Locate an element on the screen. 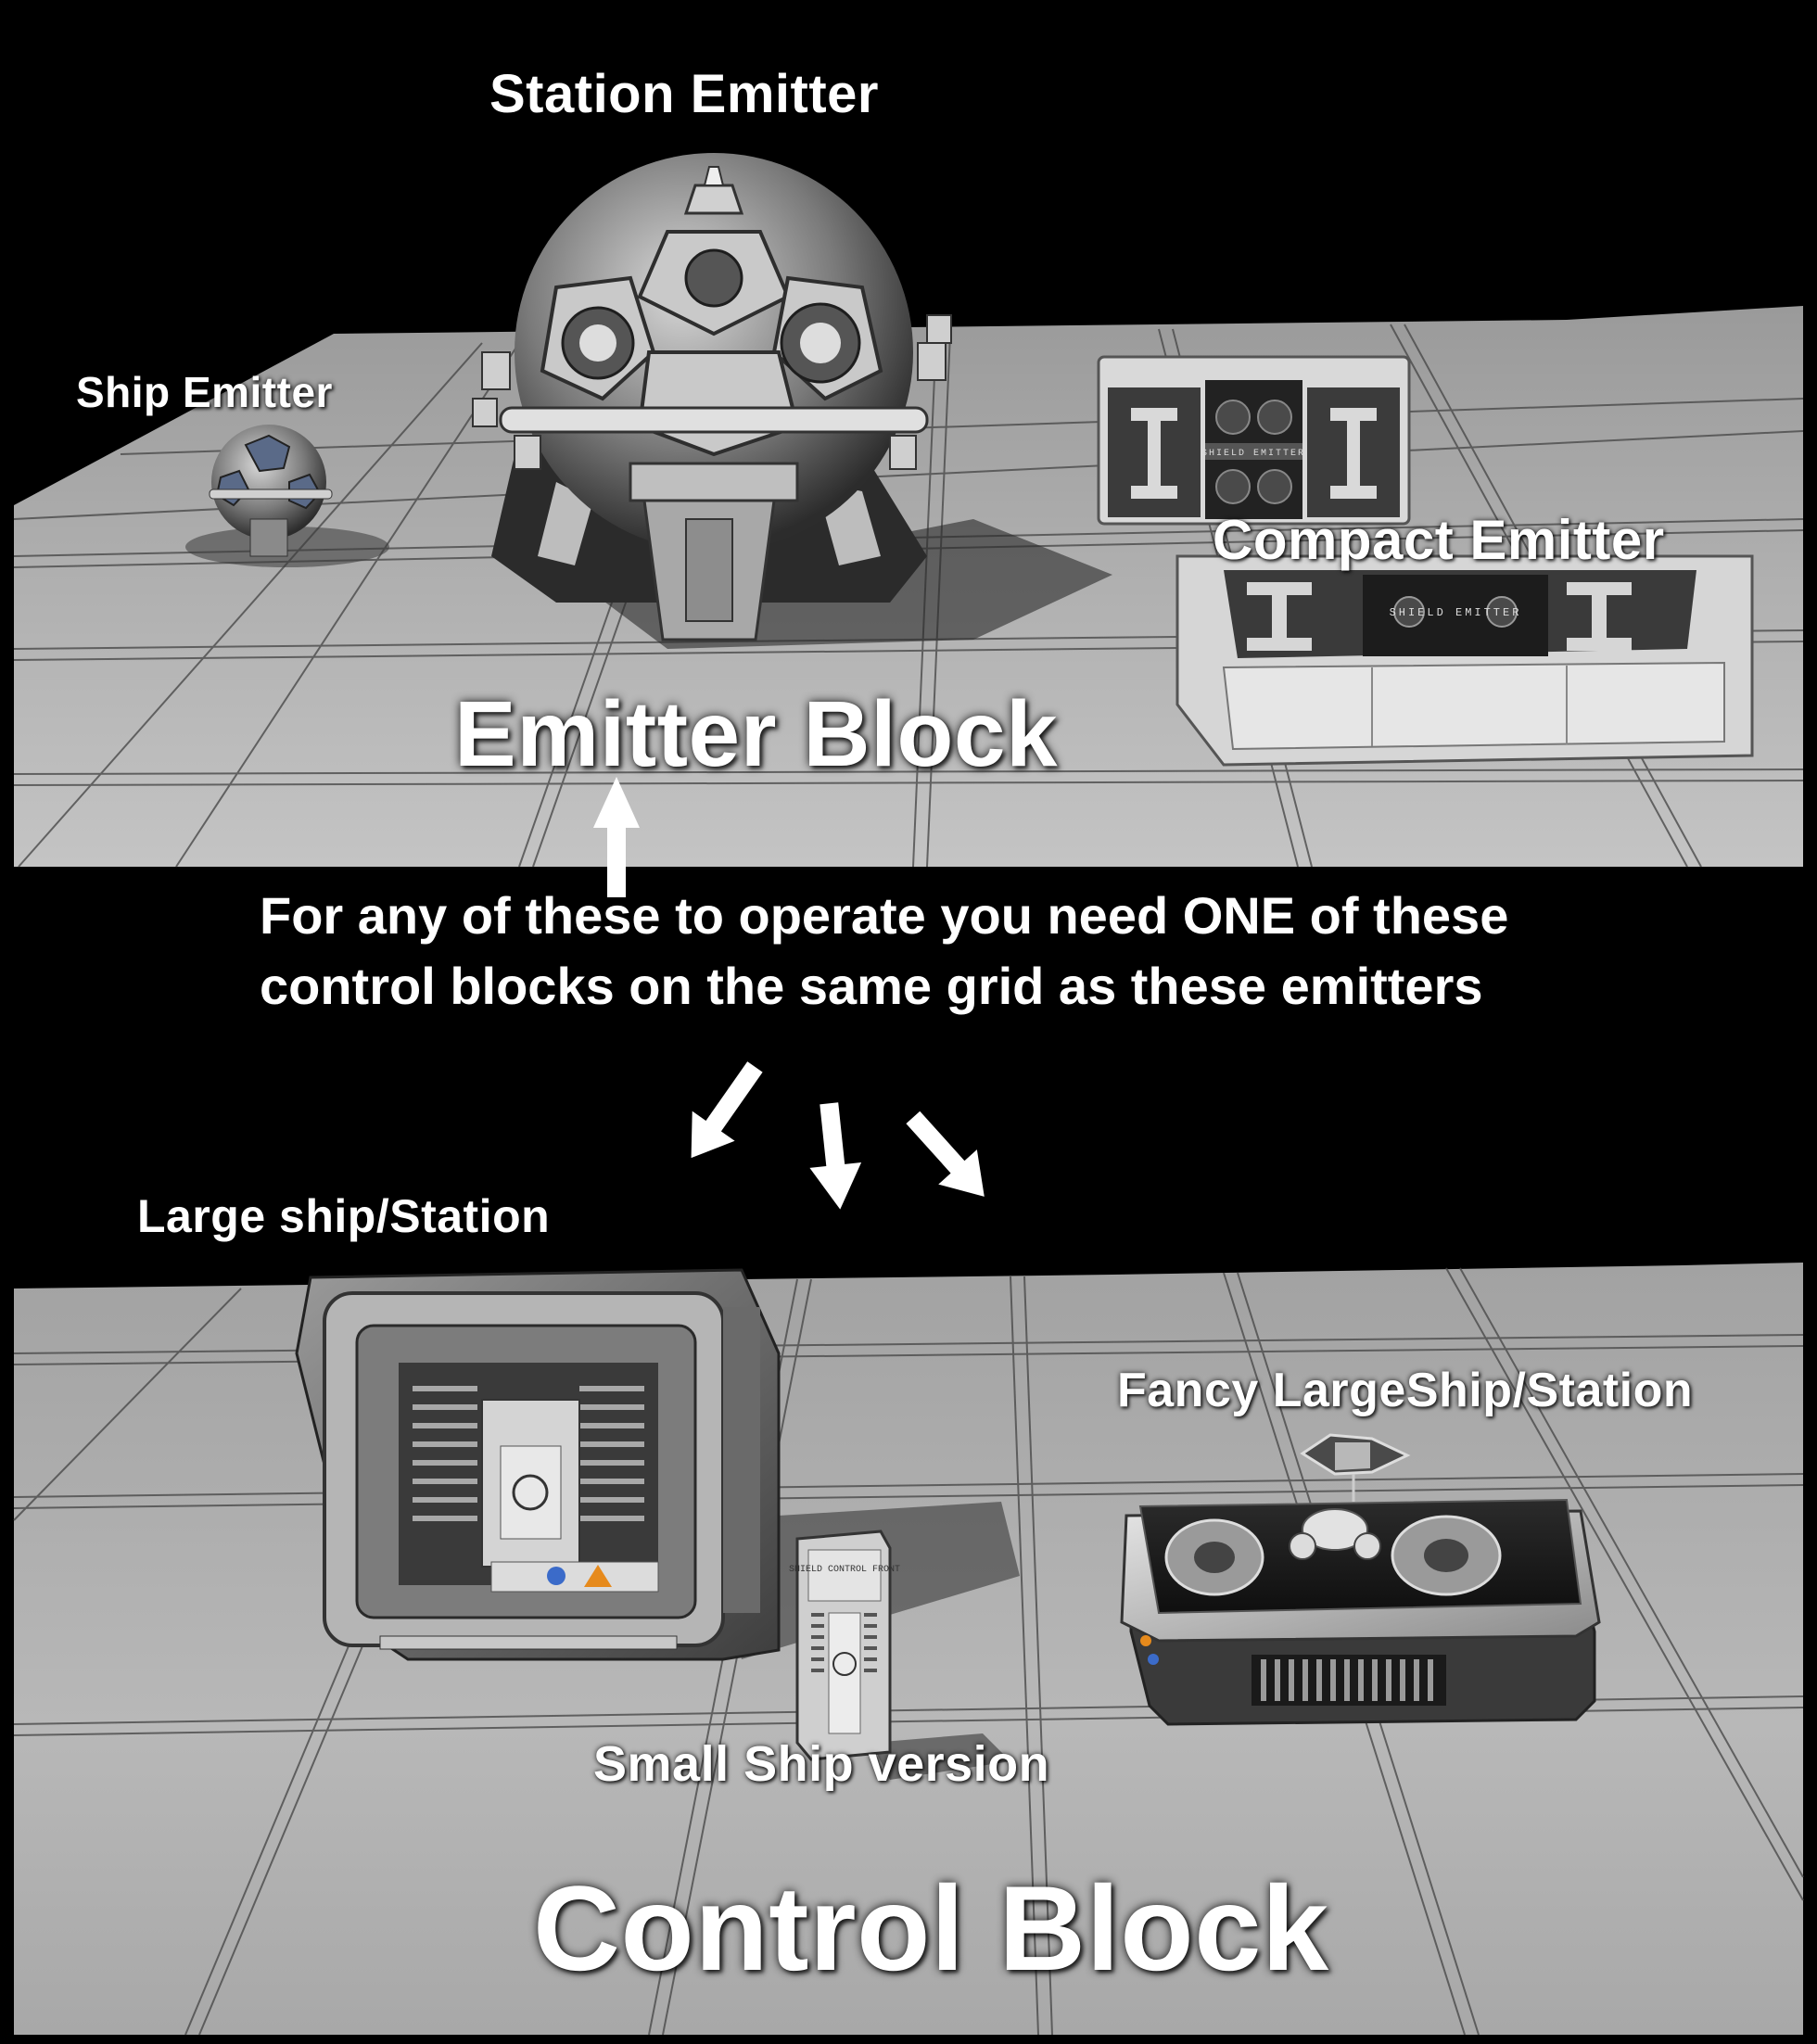  arrows is located at coordinates (789, 993).